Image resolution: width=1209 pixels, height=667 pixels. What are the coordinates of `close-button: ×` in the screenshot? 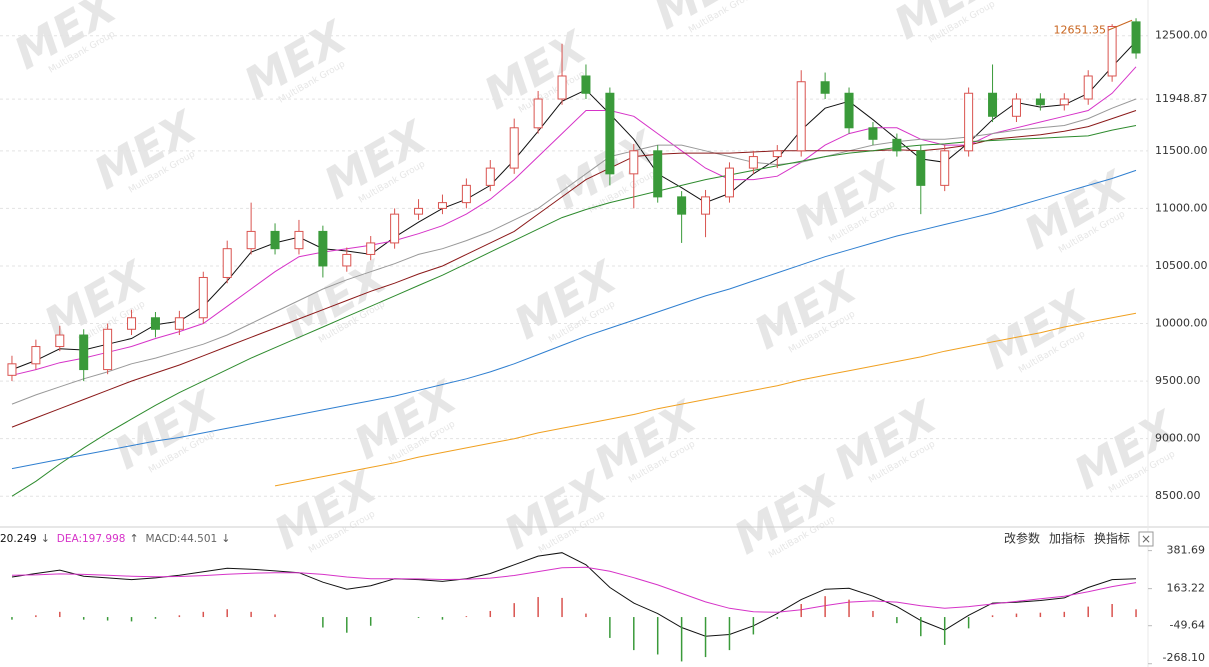 It's located at (1146, 539).